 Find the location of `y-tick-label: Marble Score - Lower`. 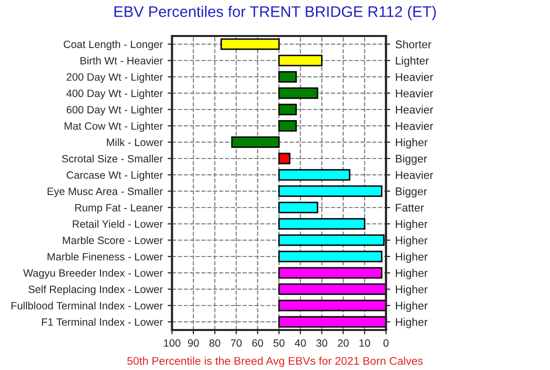

y-tick-label: Marble Score - Lower is located at coordinates (112, 240).